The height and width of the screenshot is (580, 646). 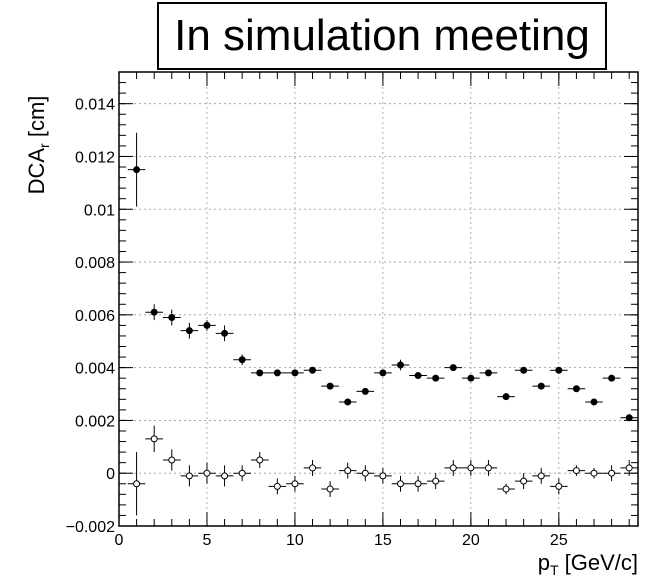 I want to click on y-tick-label: 0.012, so click(x=95, y=157).